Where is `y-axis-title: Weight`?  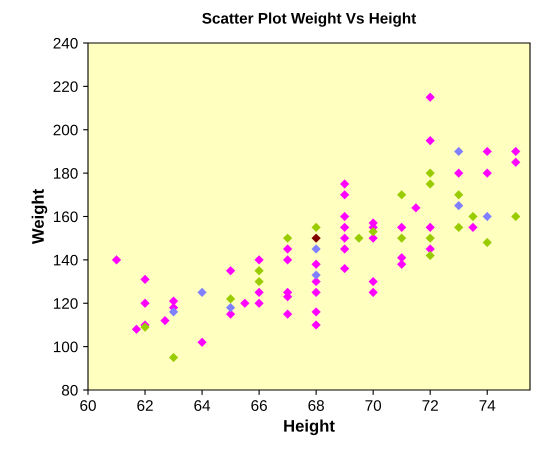 y-axis-title: Weight is located at coordinates (40, 216).